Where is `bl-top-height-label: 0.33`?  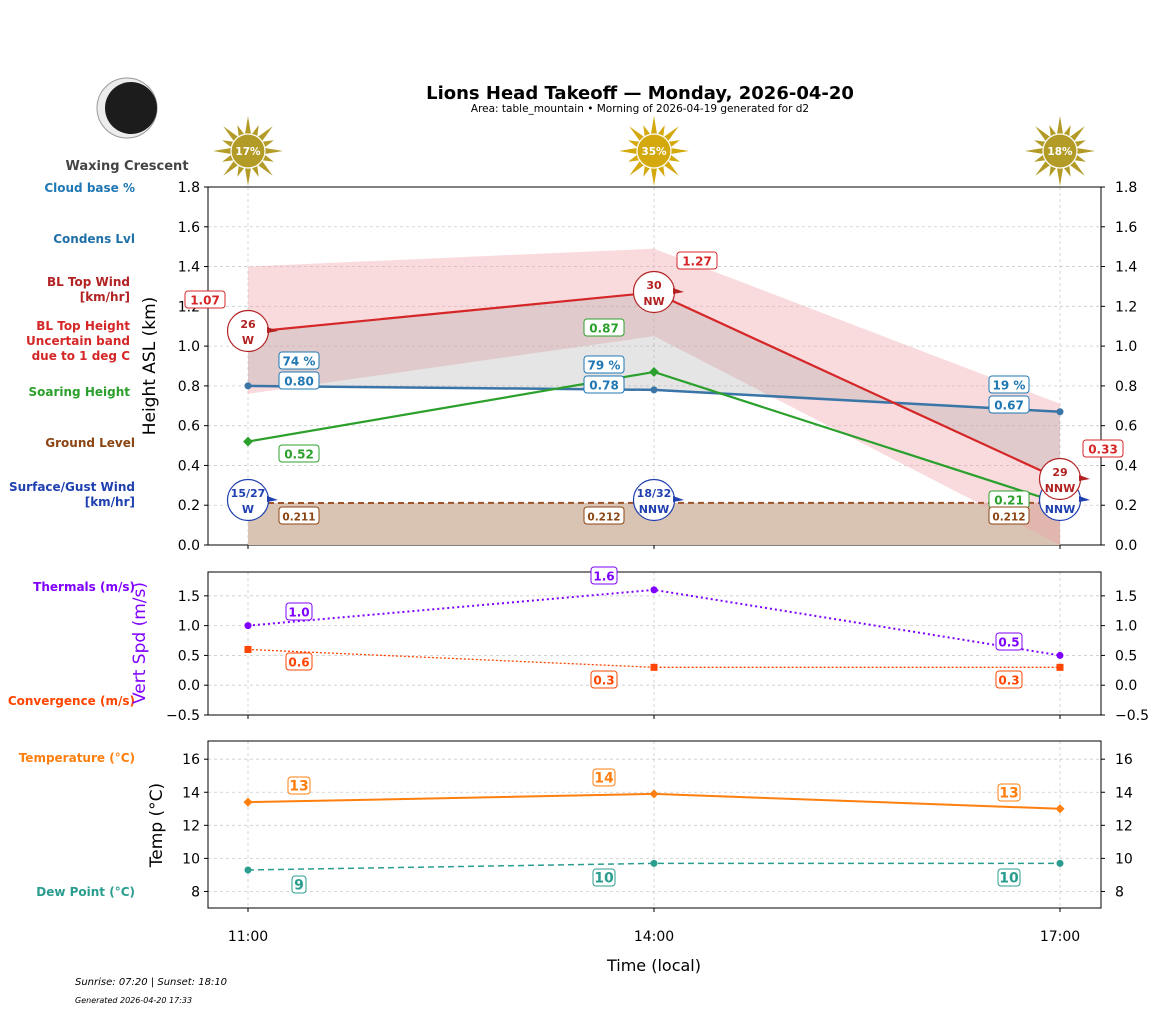 bl-top-height-label: 0.33 is located at coordinates (1103, 448).